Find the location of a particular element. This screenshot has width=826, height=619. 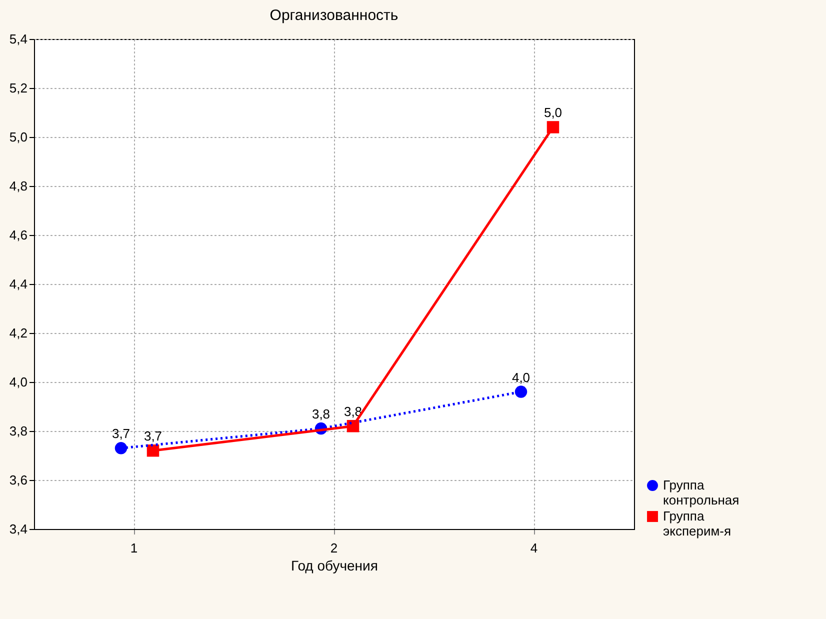

y-tick-label: 4,4 is located at coordinates (18, 284).